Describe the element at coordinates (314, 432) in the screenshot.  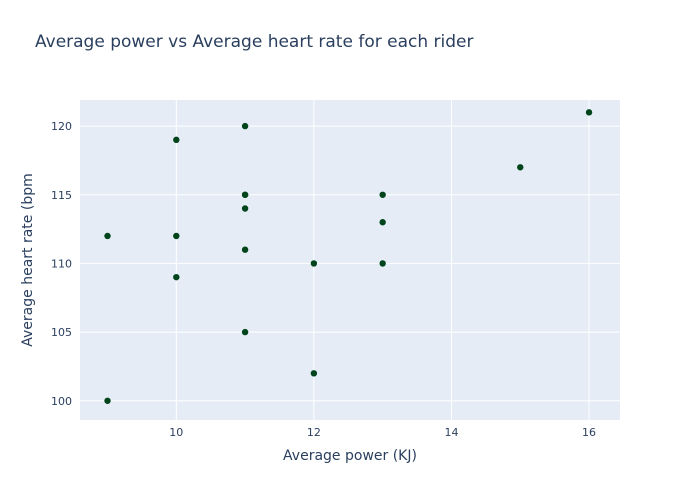
I see `x-tick-label: 12` at that location.